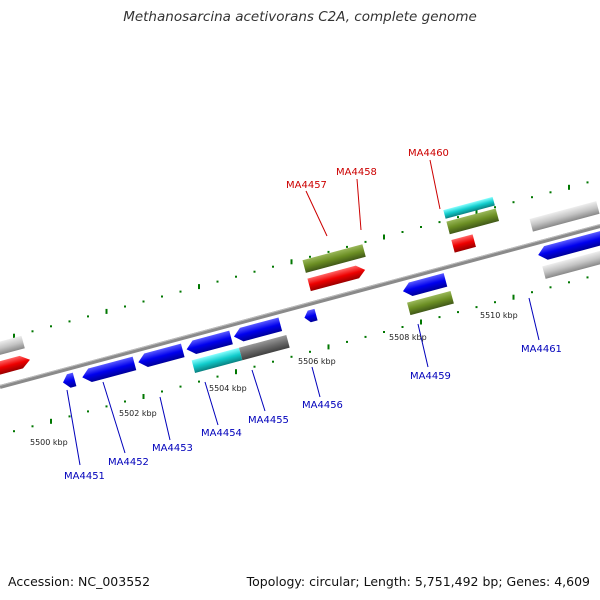 The width and height of the screenshot is (600, 600). Describe the element at coordinates (541, 349) in the screenshot. I see `gene-label-ma4461: MA4461` at that location.